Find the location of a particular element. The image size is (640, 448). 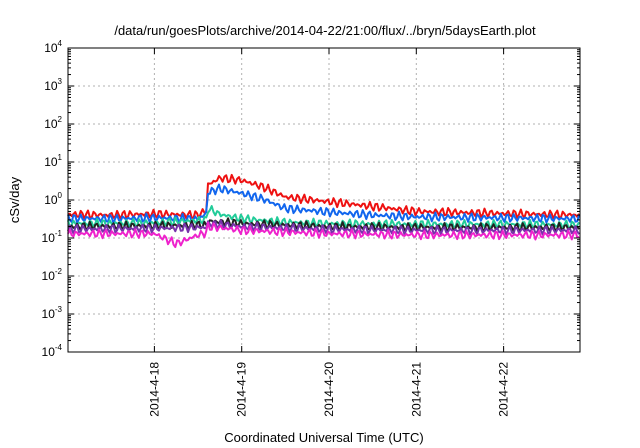

y-tick-label: 10⁴ is located at coordinates (53, 47).